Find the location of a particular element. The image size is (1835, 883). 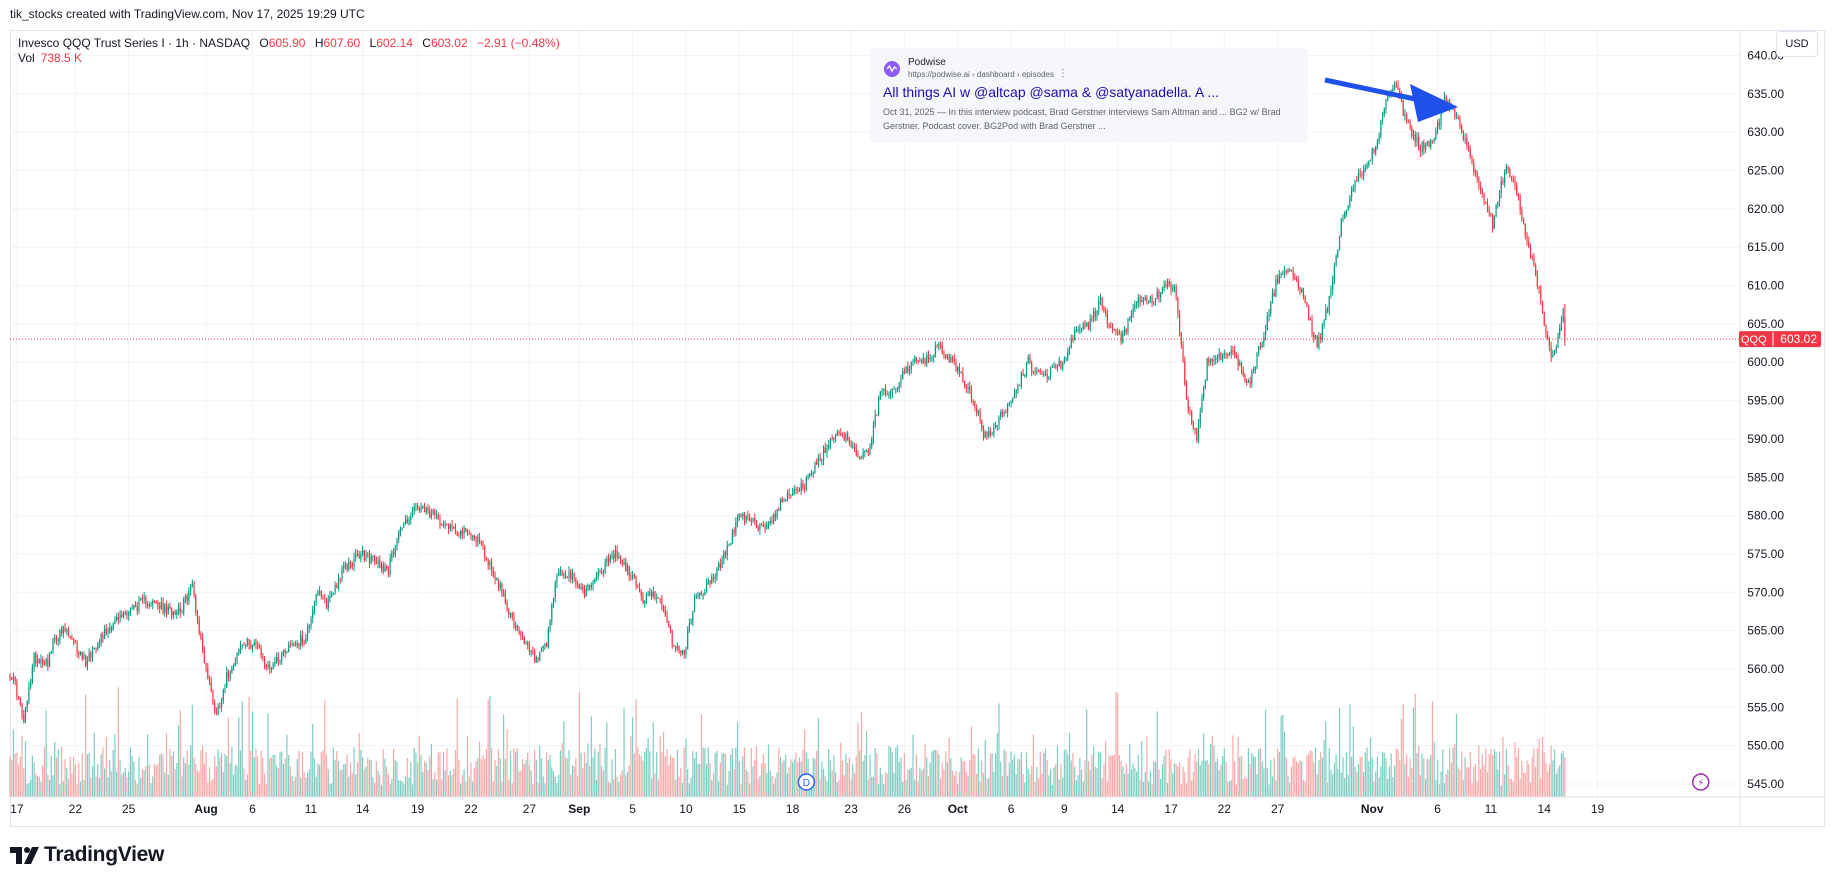

high-label: H is located at coordinates (319, 43).